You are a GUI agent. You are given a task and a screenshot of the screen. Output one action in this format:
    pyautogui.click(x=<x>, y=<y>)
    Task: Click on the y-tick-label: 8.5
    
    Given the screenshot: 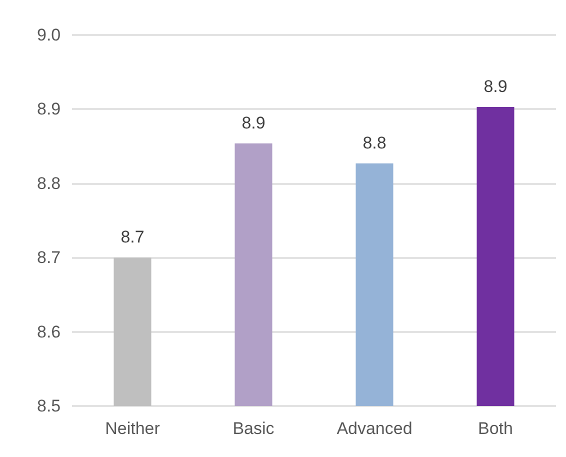 What is the action you would take?
    pyautogui.click(x=49, y=406)
    